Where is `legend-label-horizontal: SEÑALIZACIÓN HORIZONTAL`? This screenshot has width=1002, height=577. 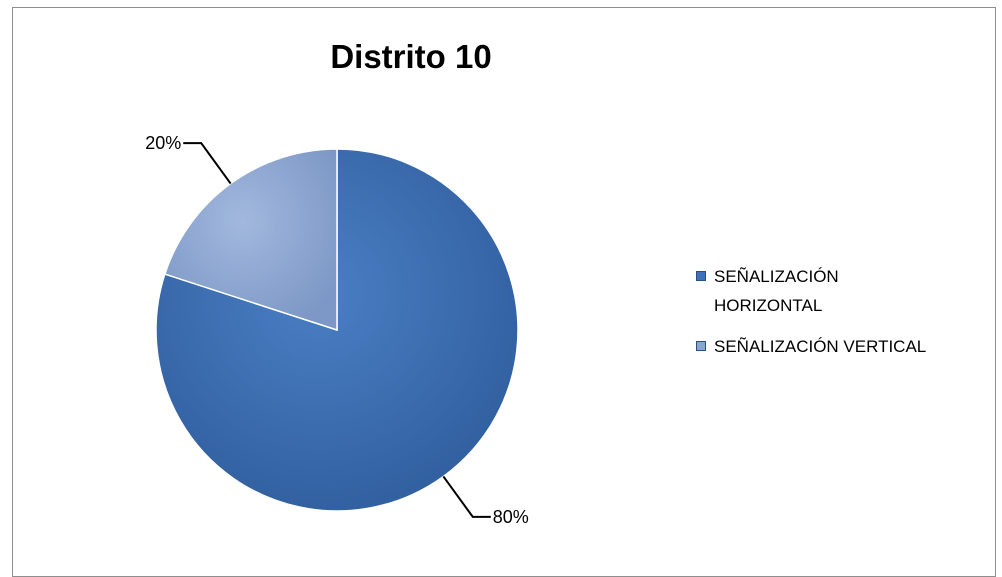
legend-label-horizontal: SEÑALIZACIÓN HORIZONTAL is located at coordinates (776, 291).